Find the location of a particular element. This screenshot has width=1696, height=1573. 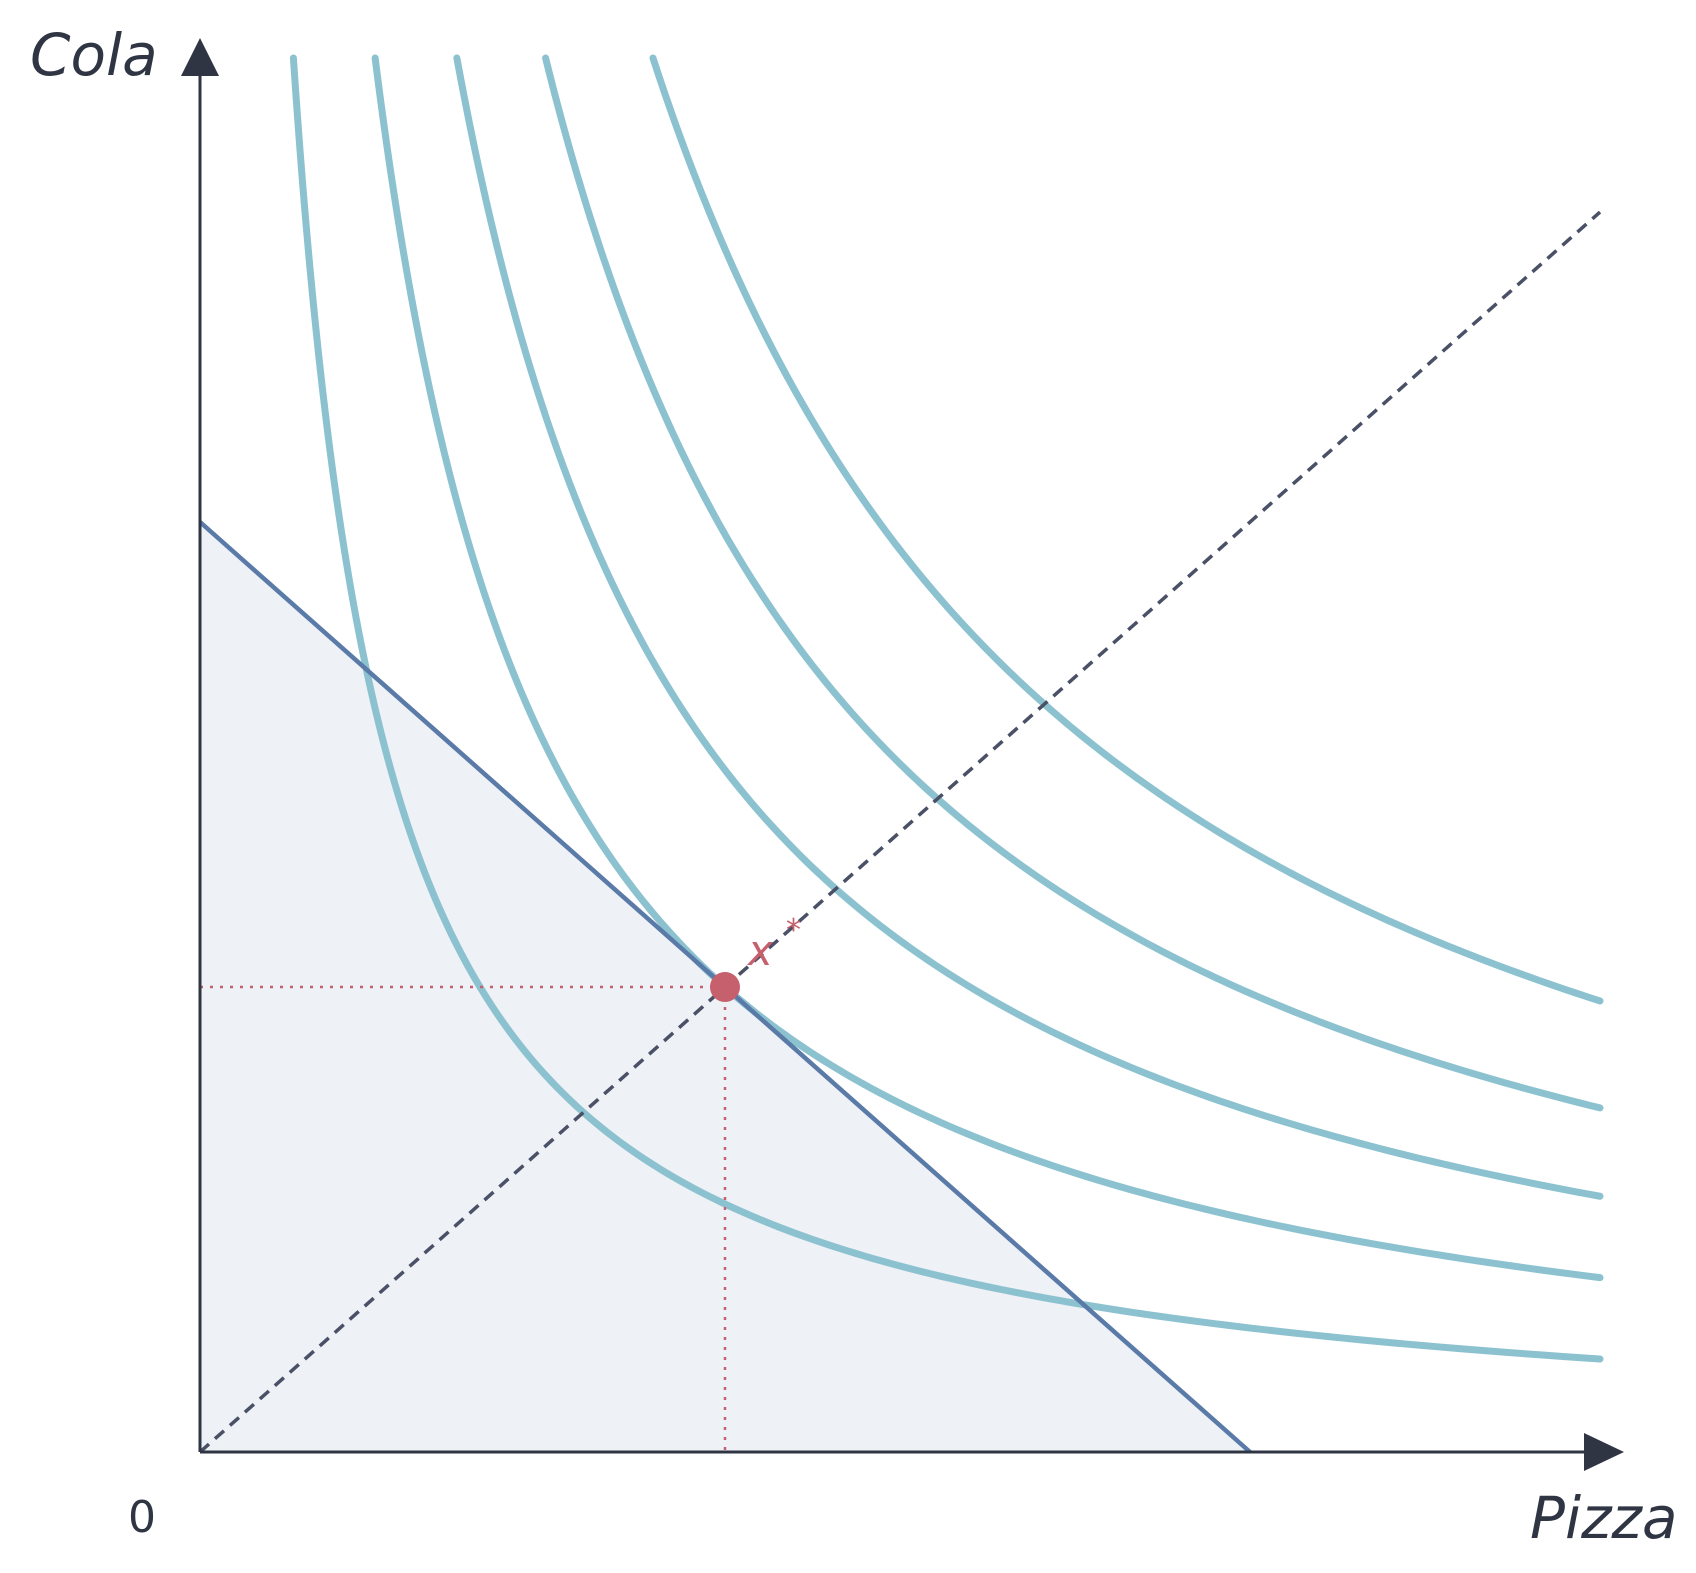

origin-label: 0 is located at coordinates (142, 1517).